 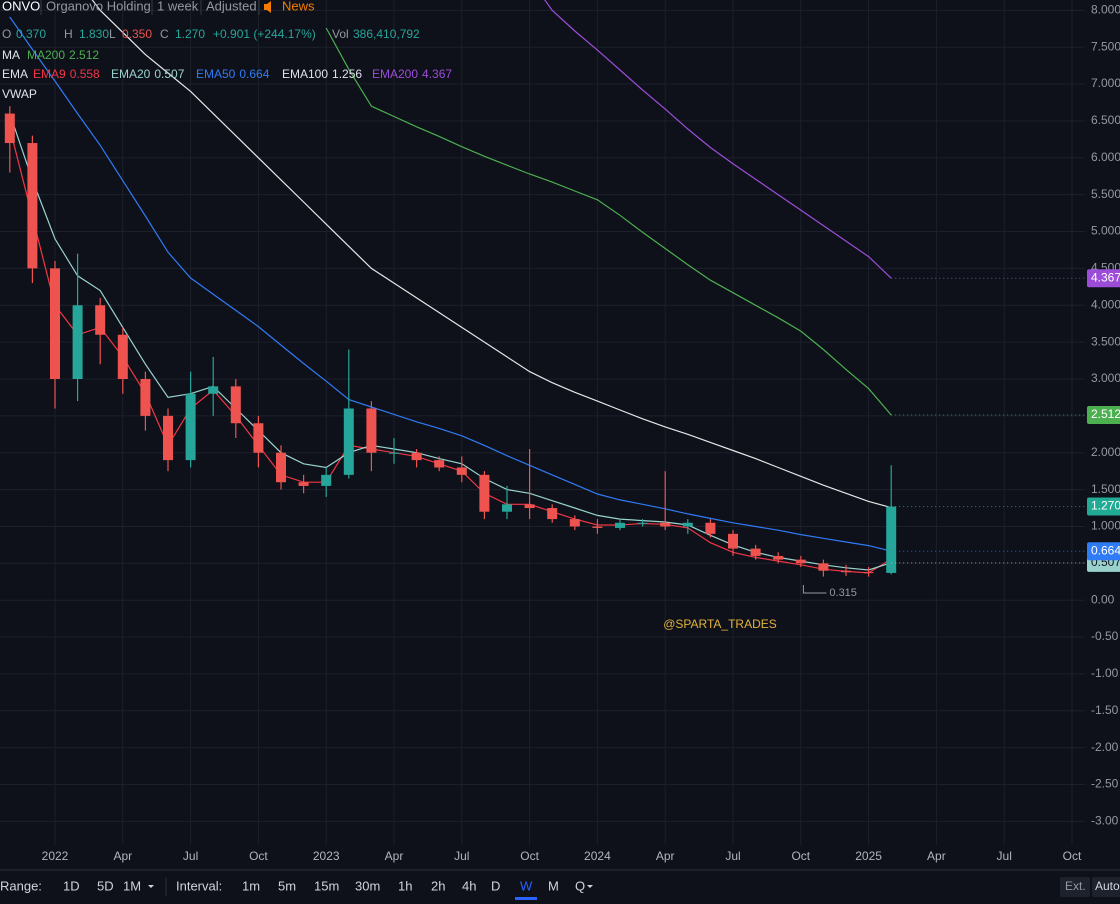 I want to click on y-tick-label: 6.500, so click(x=1105, y=120).